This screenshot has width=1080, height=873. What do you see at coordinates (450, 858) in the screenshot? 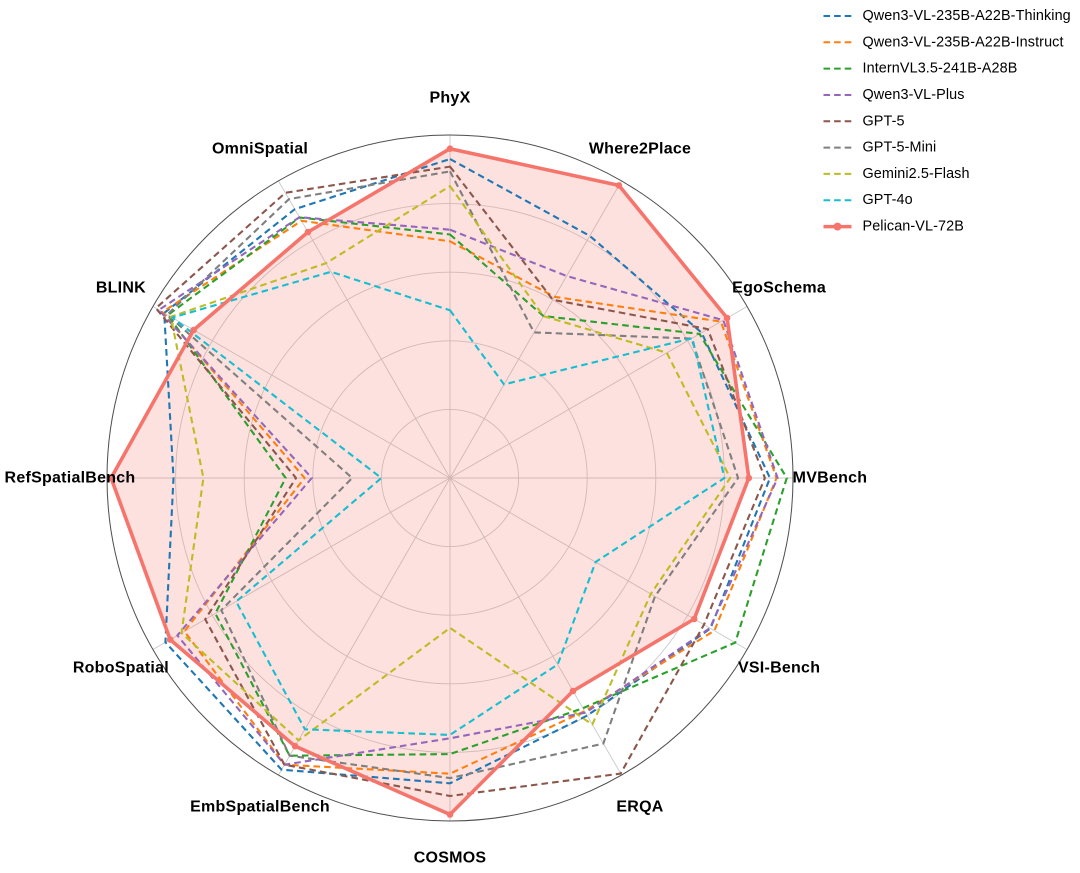
I see `svg-text: COSMOS` at bounding box center [450, 858].